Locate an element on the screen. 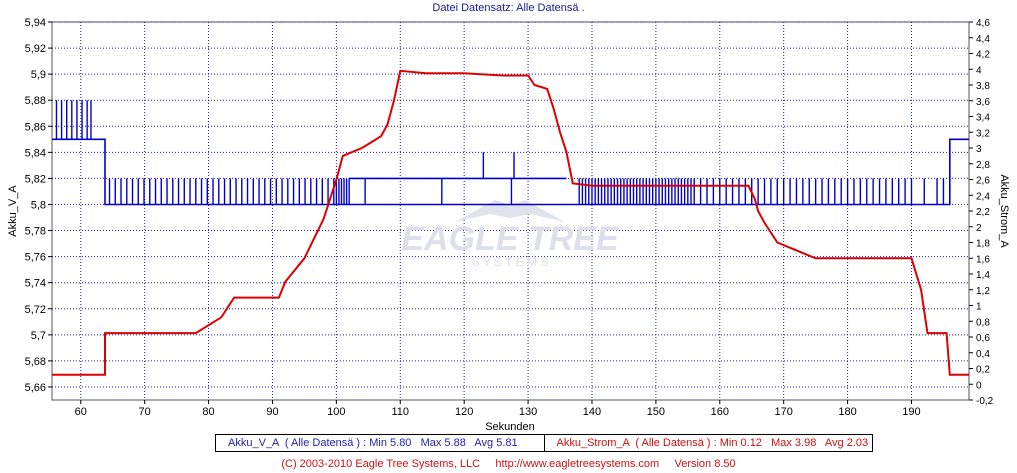 The width and height of the screenshot is (1017, 473). watermark-logo: EAGLE TREE S Y S T E M S is located at coordinates (510, 234).